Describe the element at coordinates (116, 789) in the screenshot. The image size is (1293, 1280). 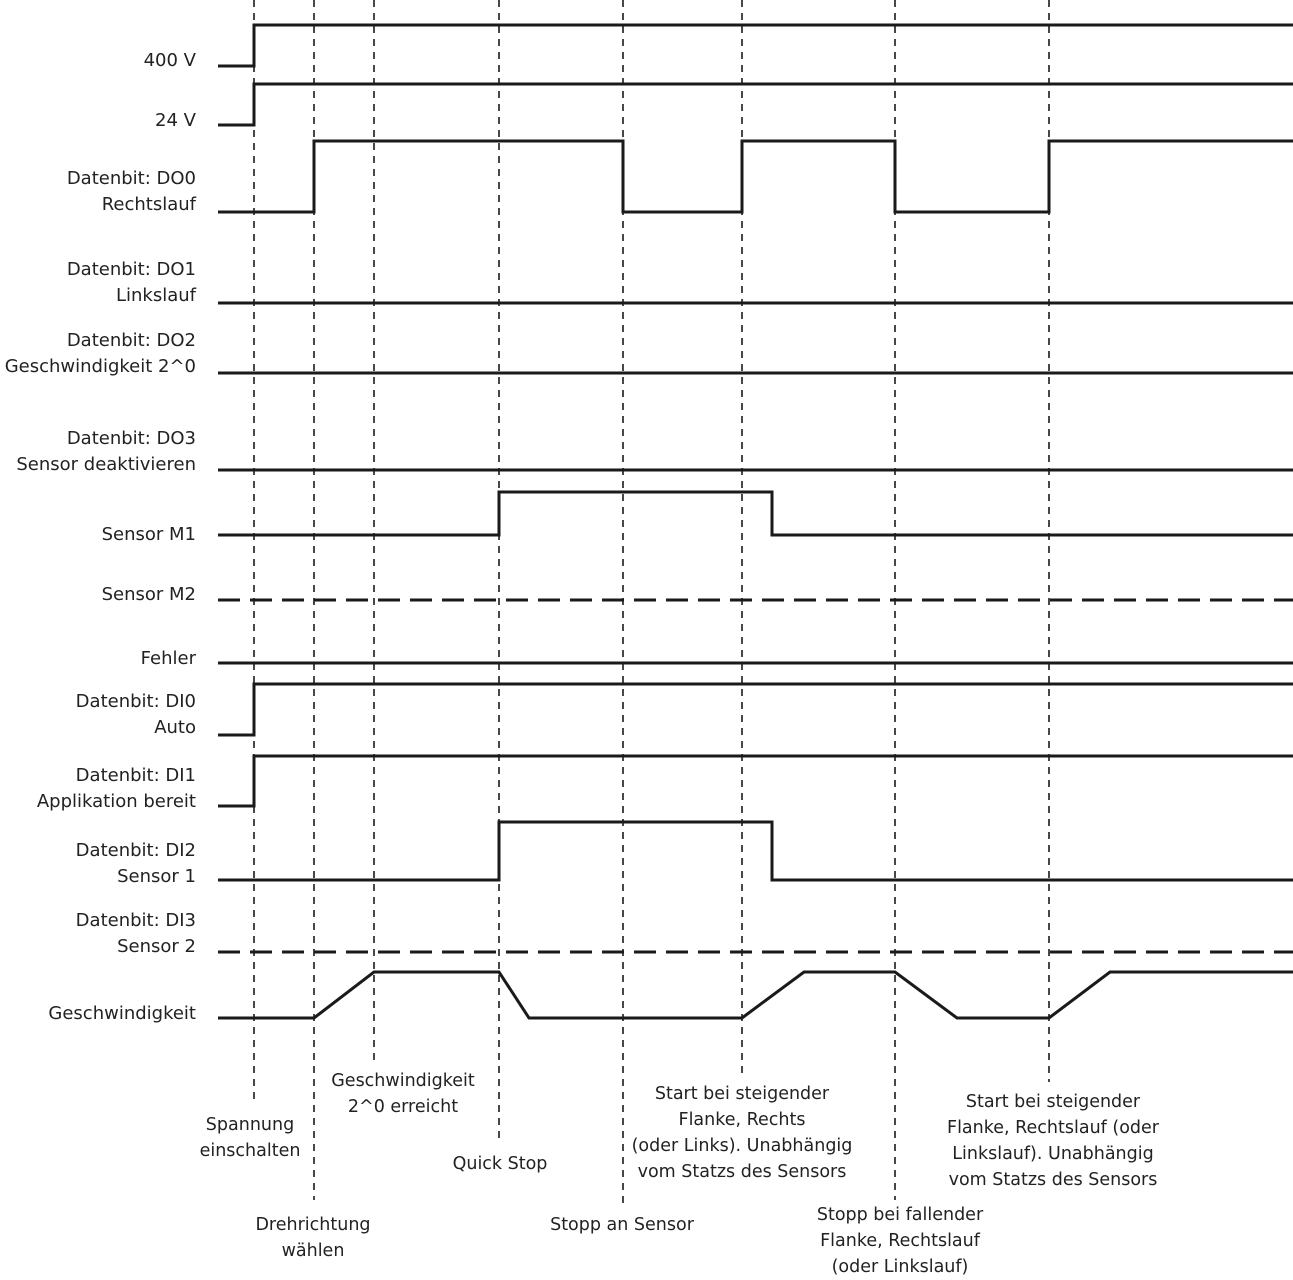
I see `signal-label-di1: Datenbit: DI1 Applikation bereit` at that location.